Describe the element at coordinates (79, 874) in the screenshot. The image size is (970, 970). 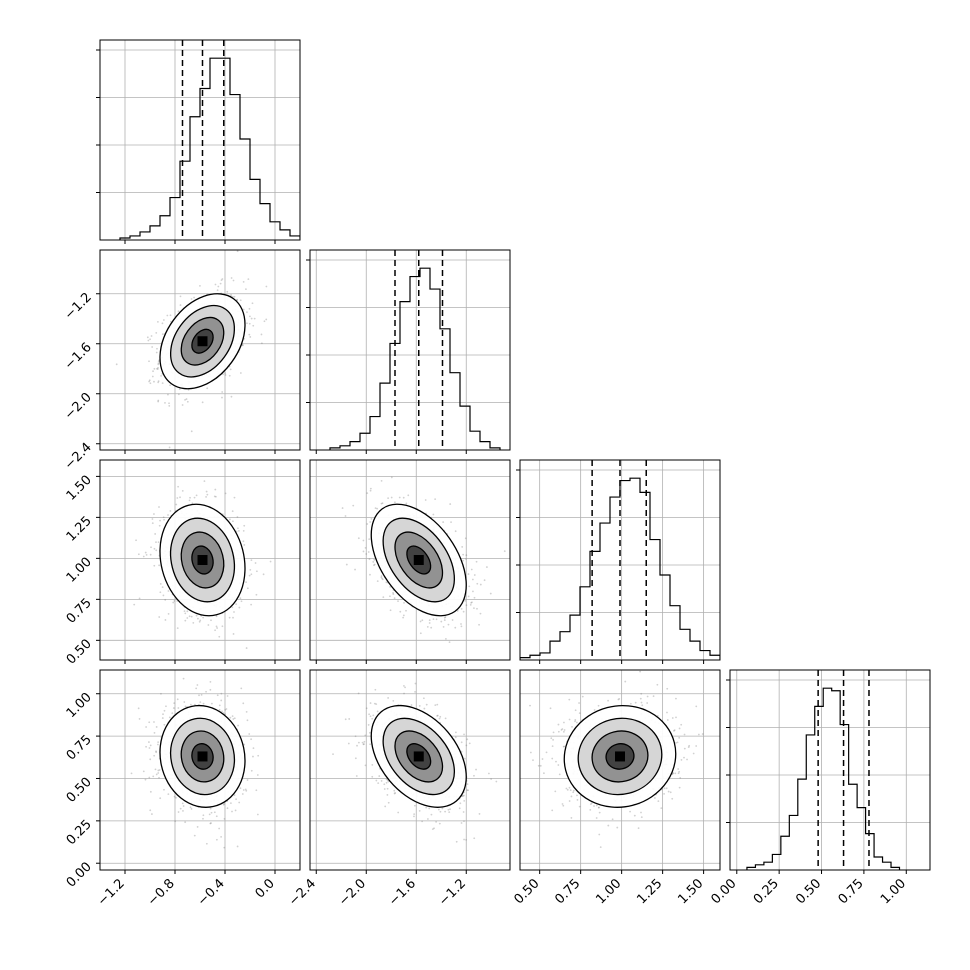
I see `y-tick-label: 0.00` at that location.